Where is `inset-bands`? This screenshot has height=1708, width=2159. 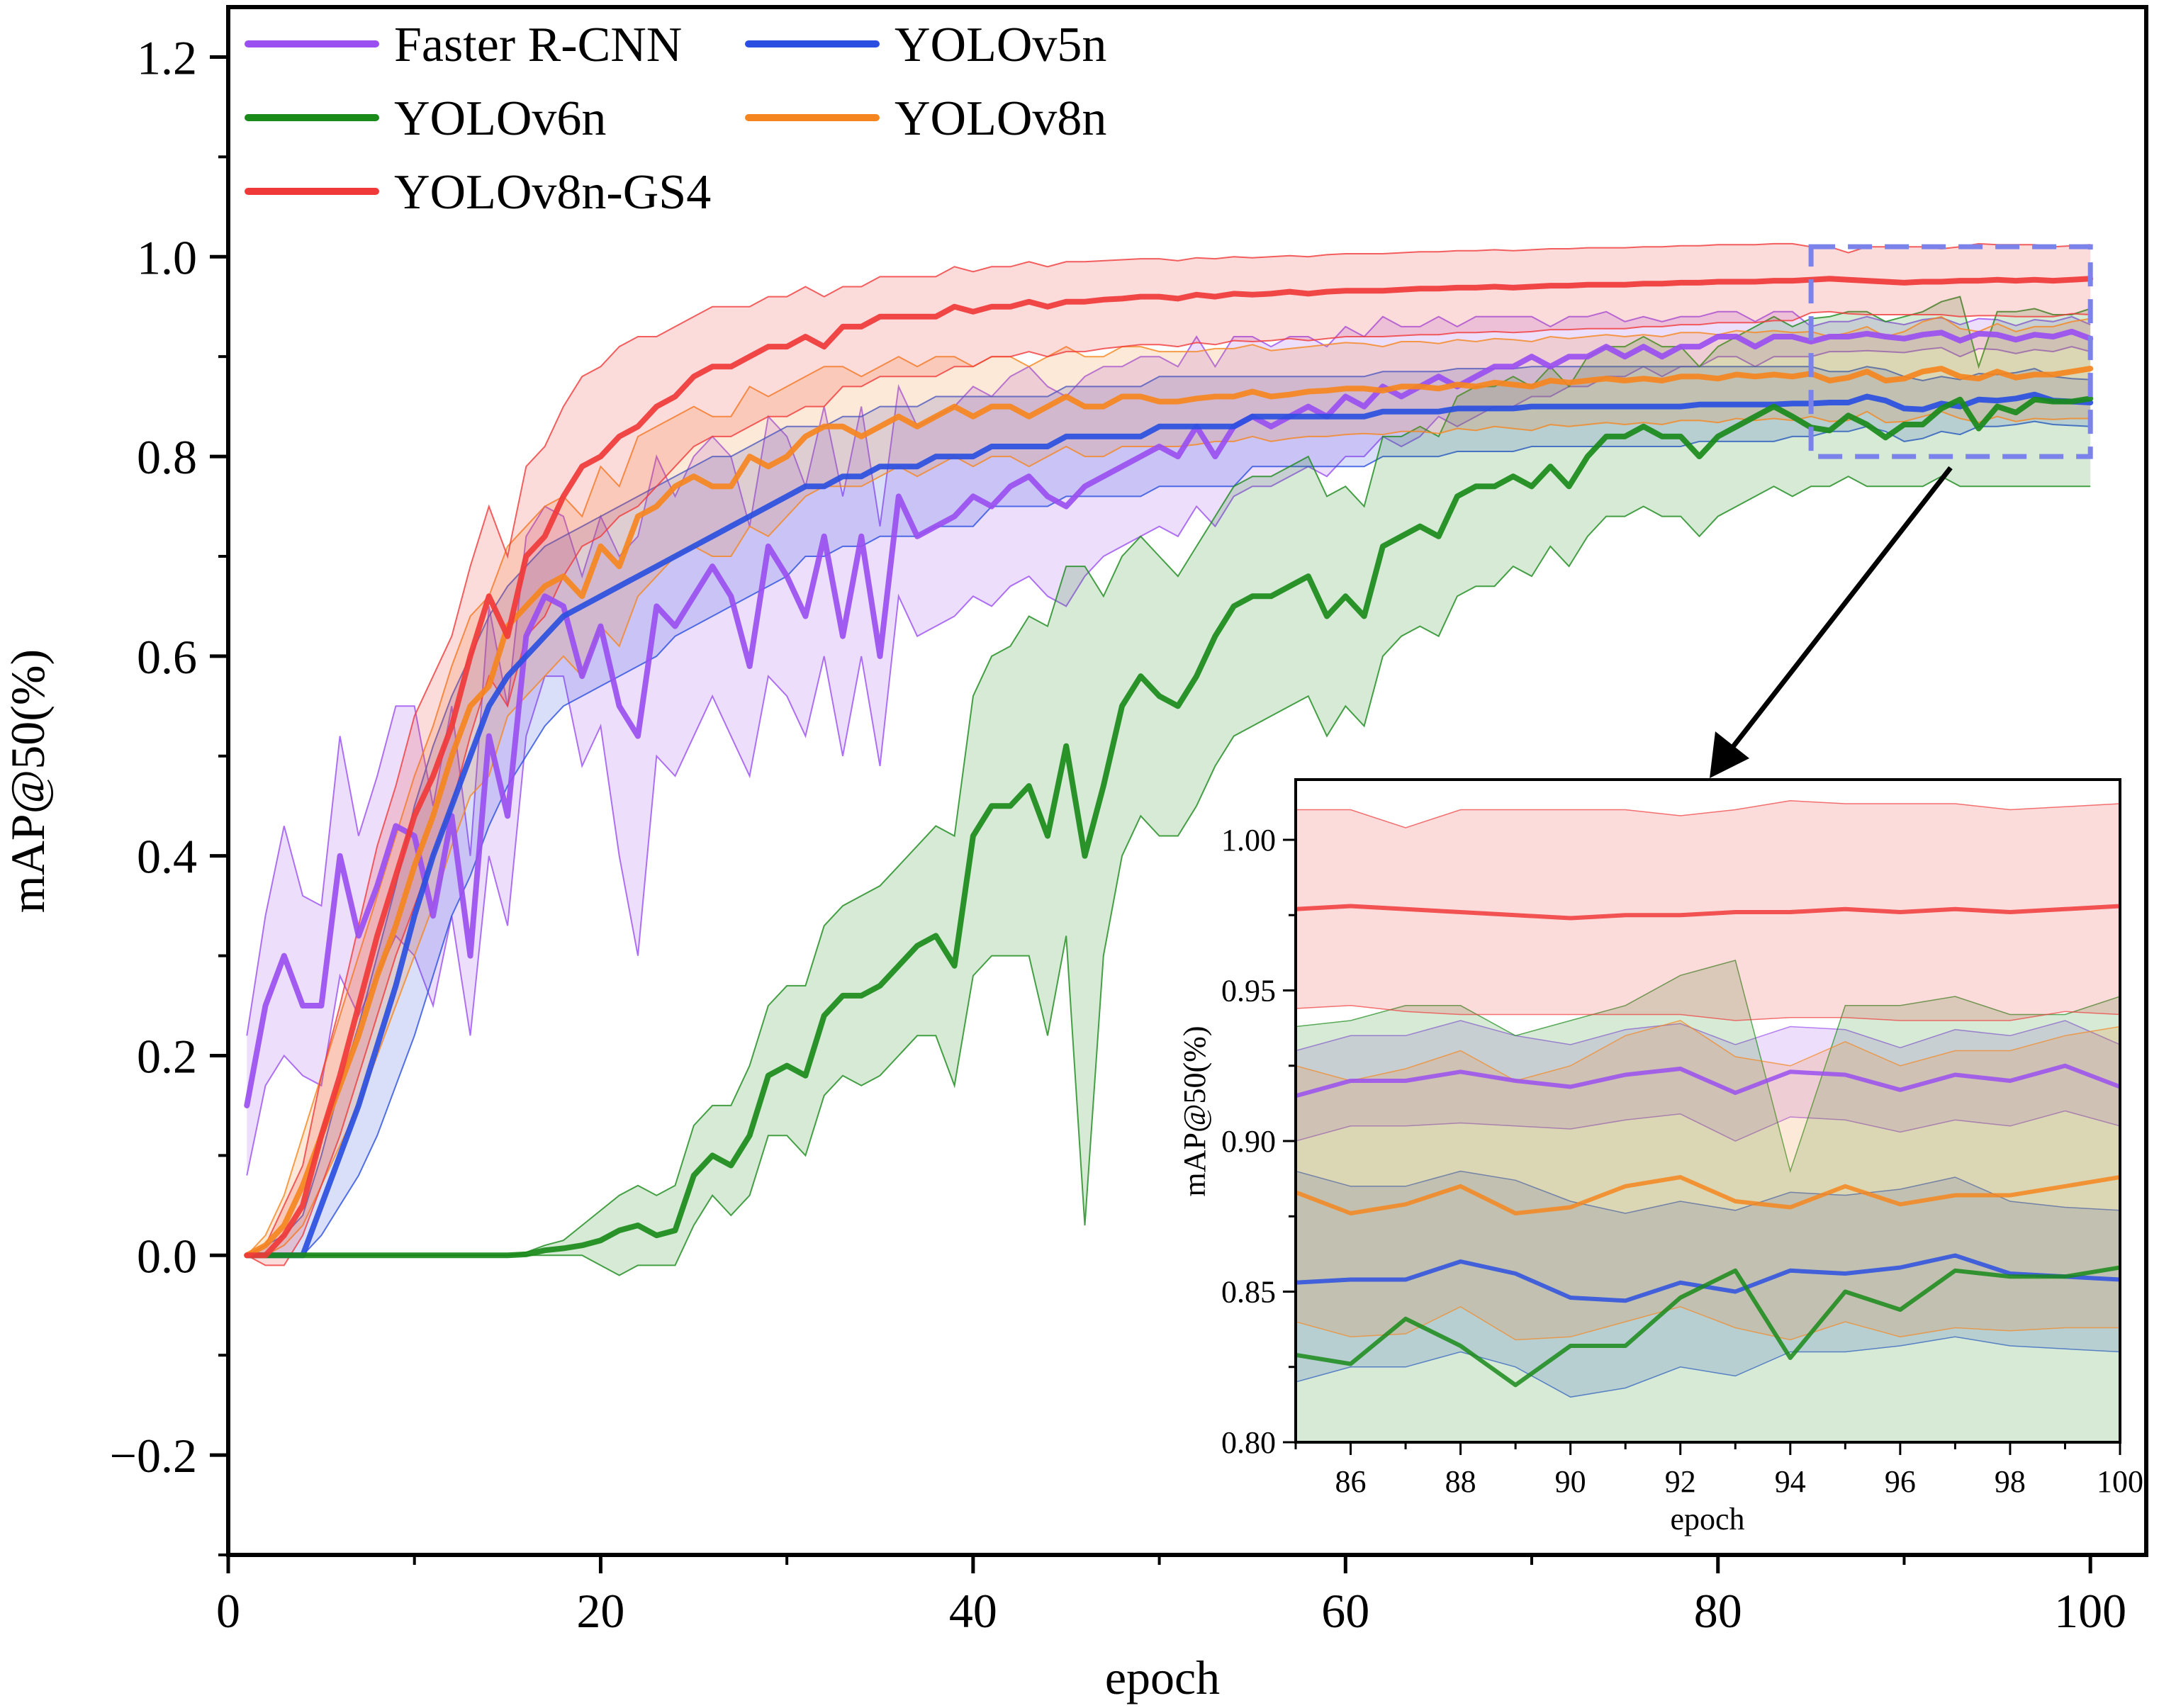 inset-bands is located at coordinates (1708, 1121).